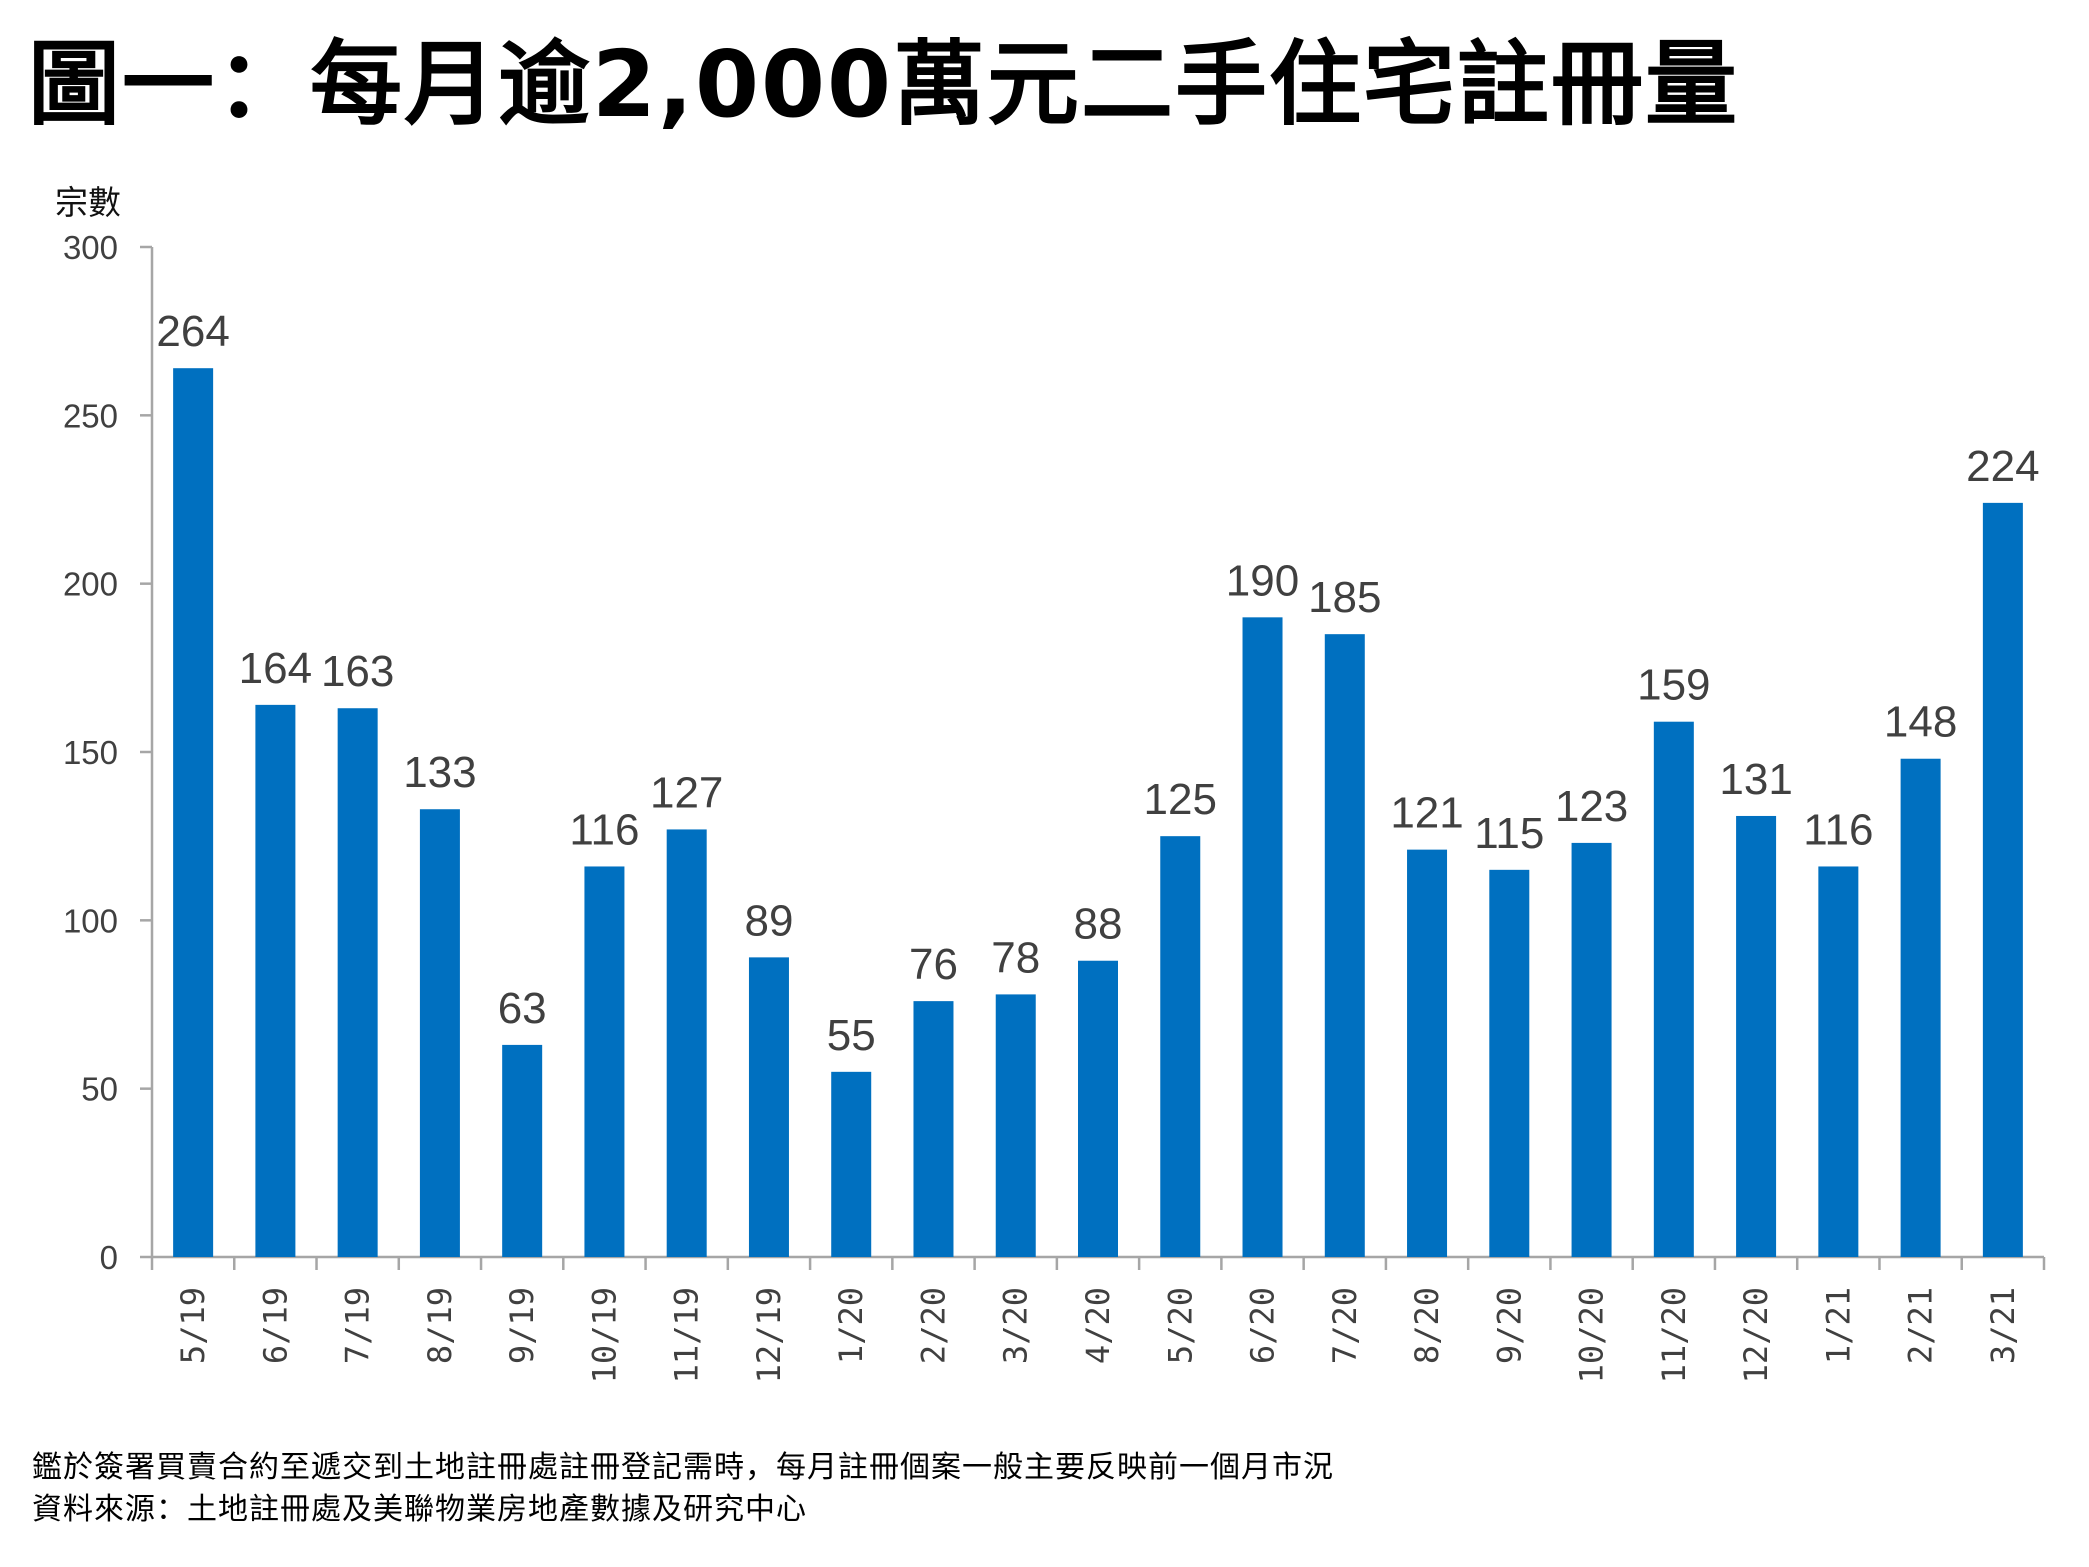 The width and height of the screenshot is (2089, 1567). Describe the element at coordinates (2003, 1325) in the screenshot. I see `x-tick-label: 3/21` at that location.